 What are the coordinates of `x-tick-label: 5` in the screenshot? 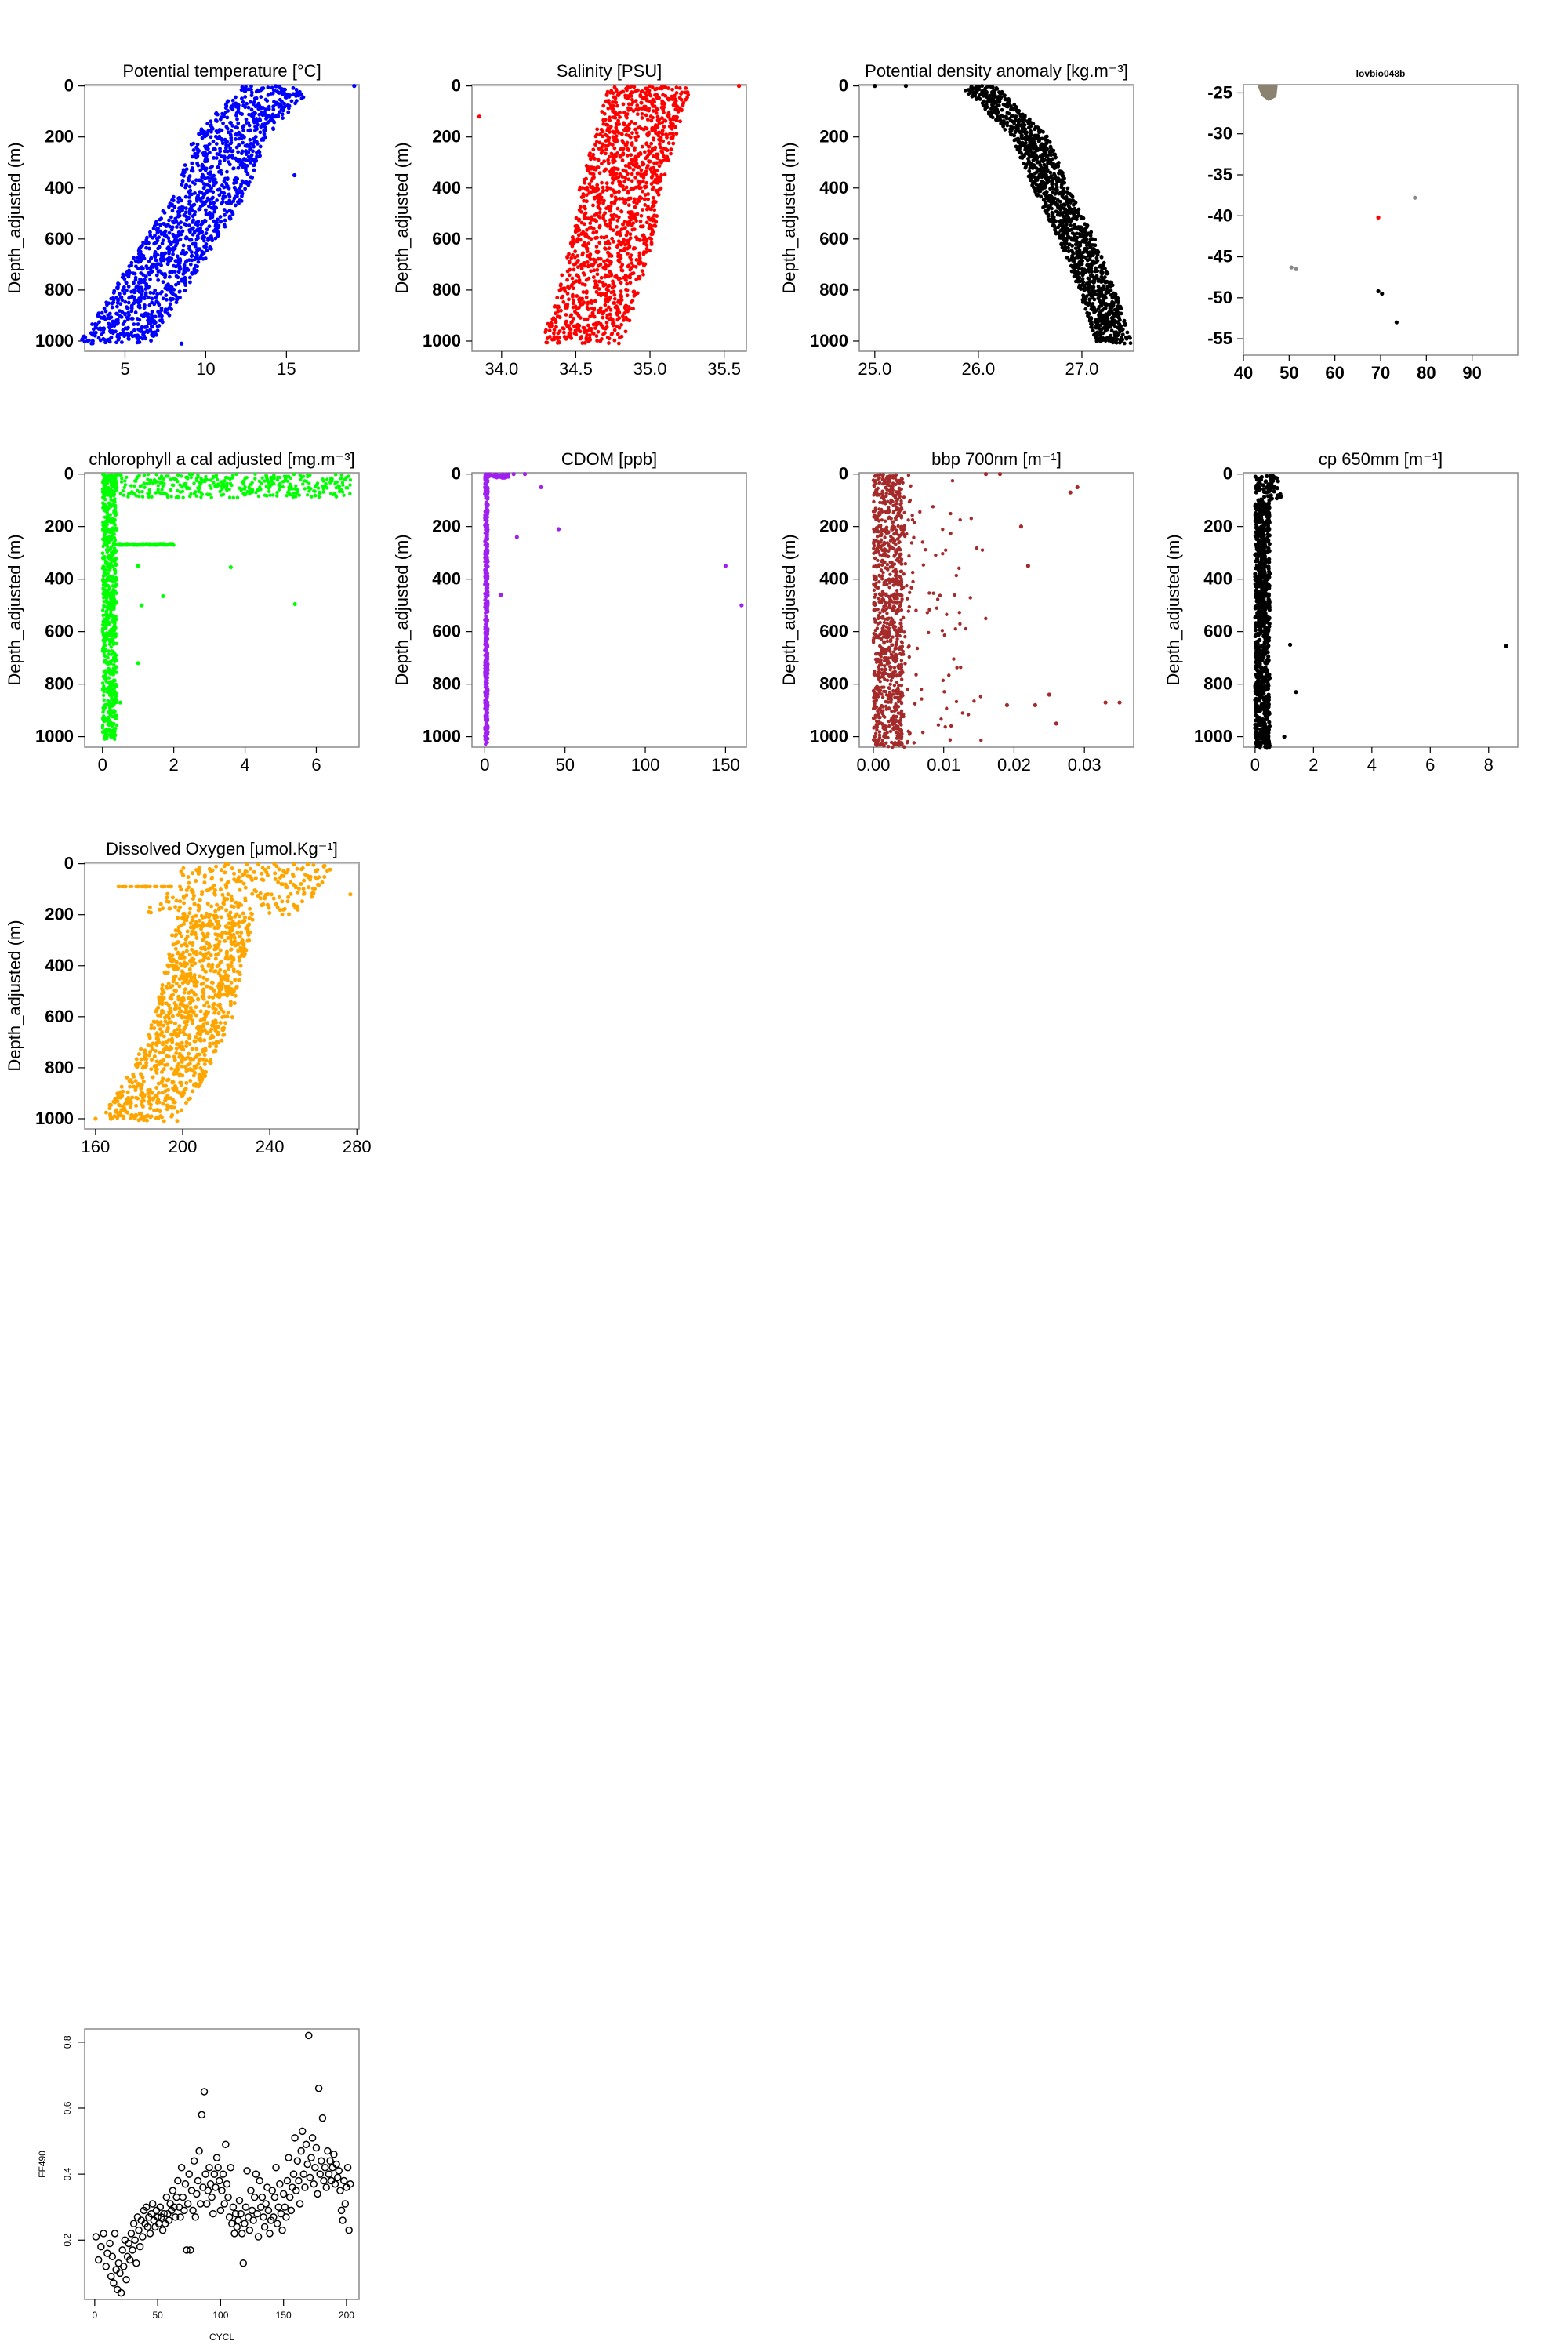 It's located at (124, 369).